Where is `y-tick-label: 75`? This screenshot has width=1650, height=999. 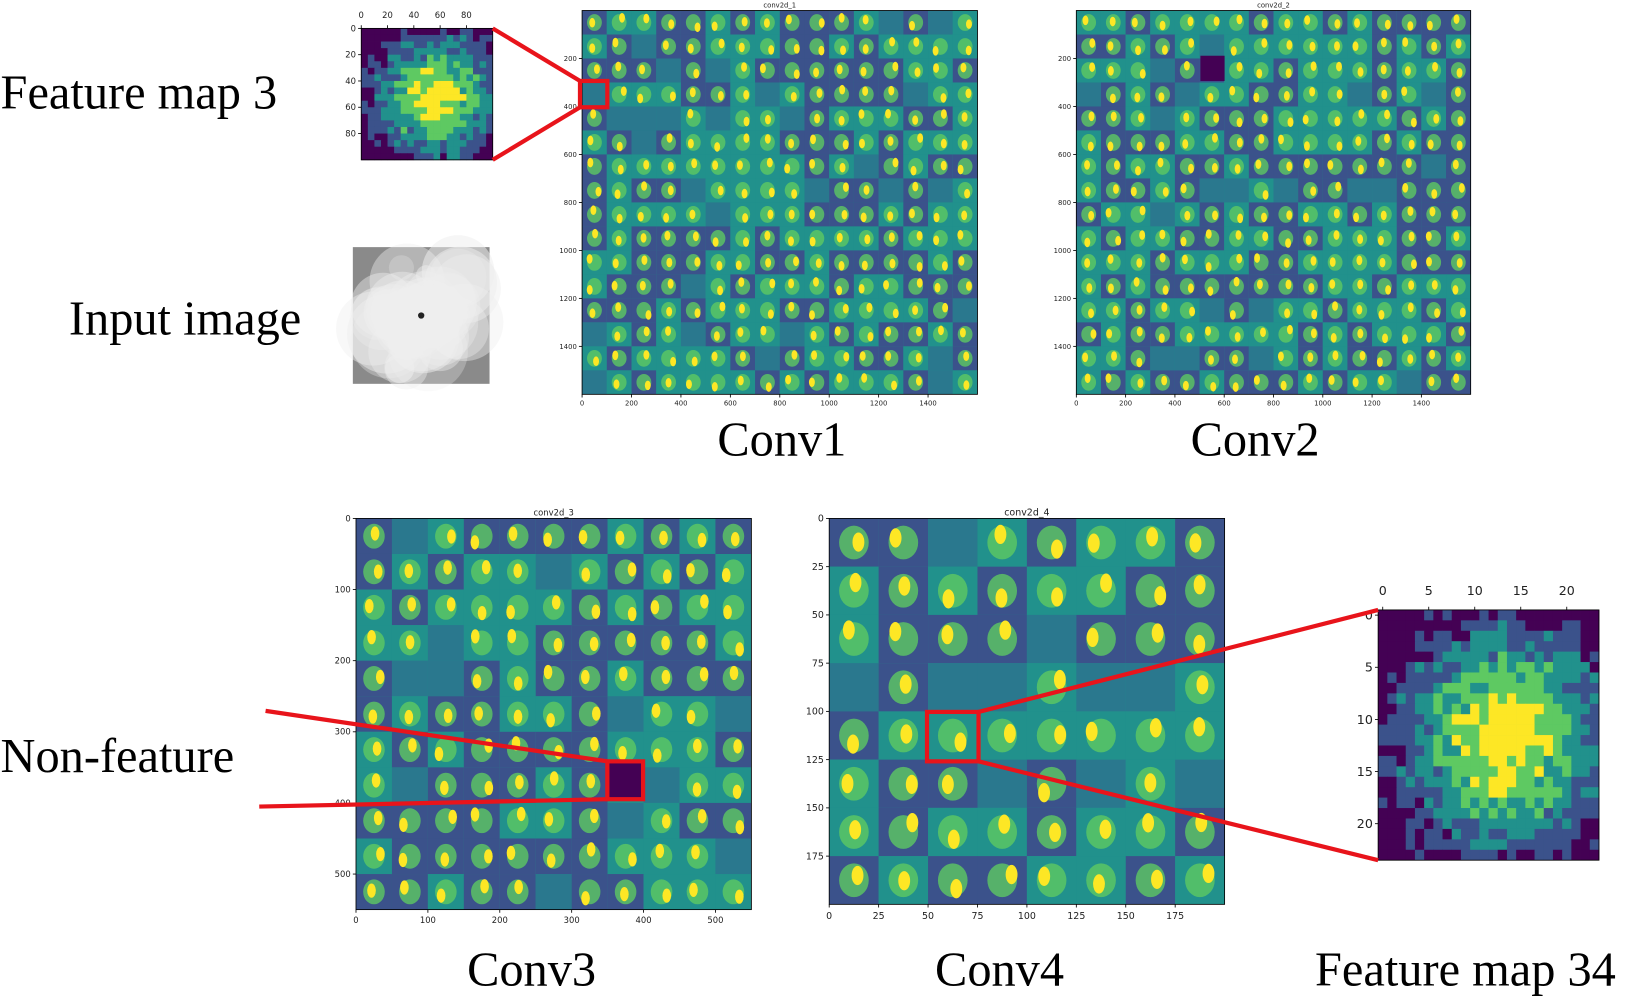
y-tick-label: 75 is located at coordinates (818, 663).